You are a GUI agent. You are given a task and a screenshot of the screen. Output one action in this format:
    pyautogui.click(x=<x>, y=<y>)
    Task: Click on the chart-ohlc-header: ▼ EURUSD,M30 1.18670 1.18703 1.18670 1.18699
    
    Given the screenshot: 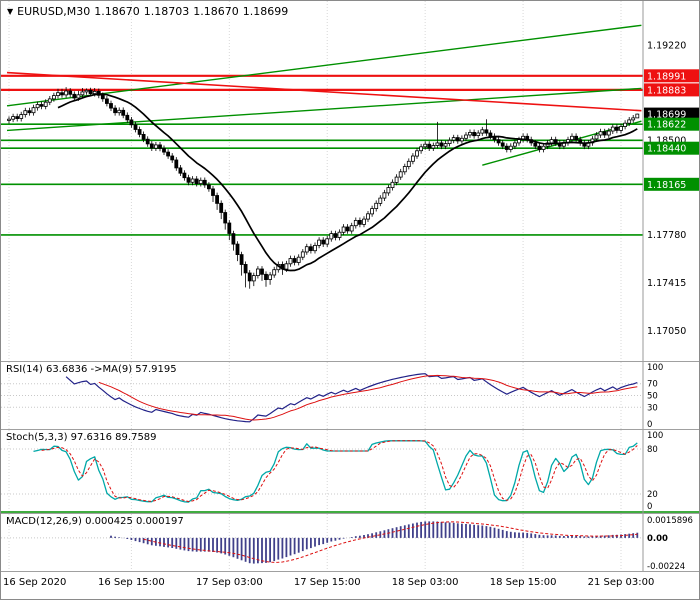 What is the action you would take?
    pyautogui.click(x=149, y=11)
    